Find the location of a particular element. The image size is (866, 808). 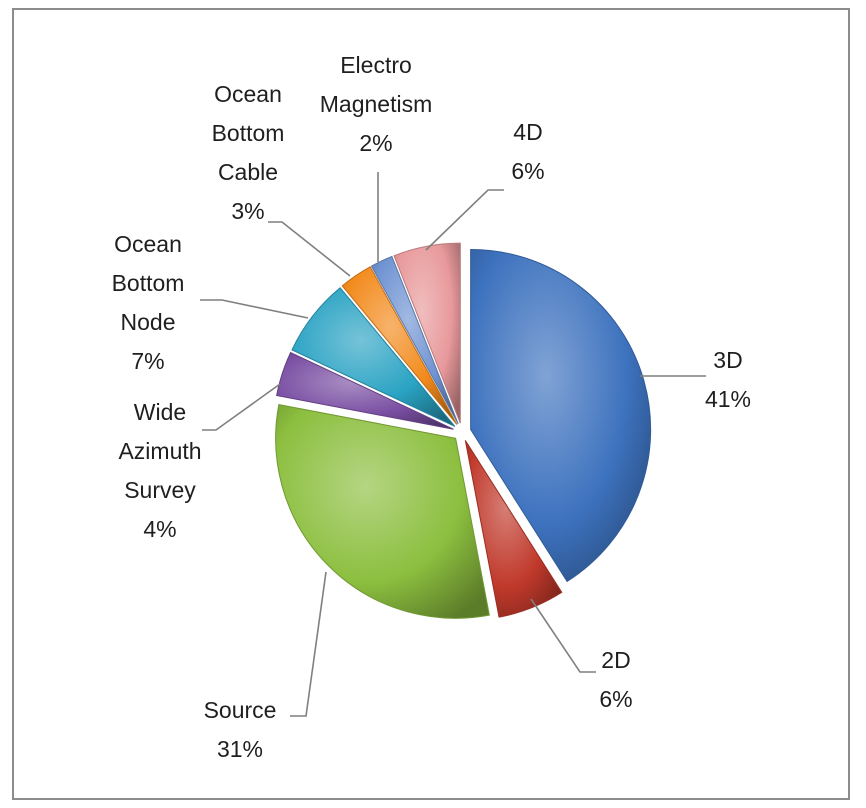

slice-ocean-bottom-node is located at coordinates (373, 357).